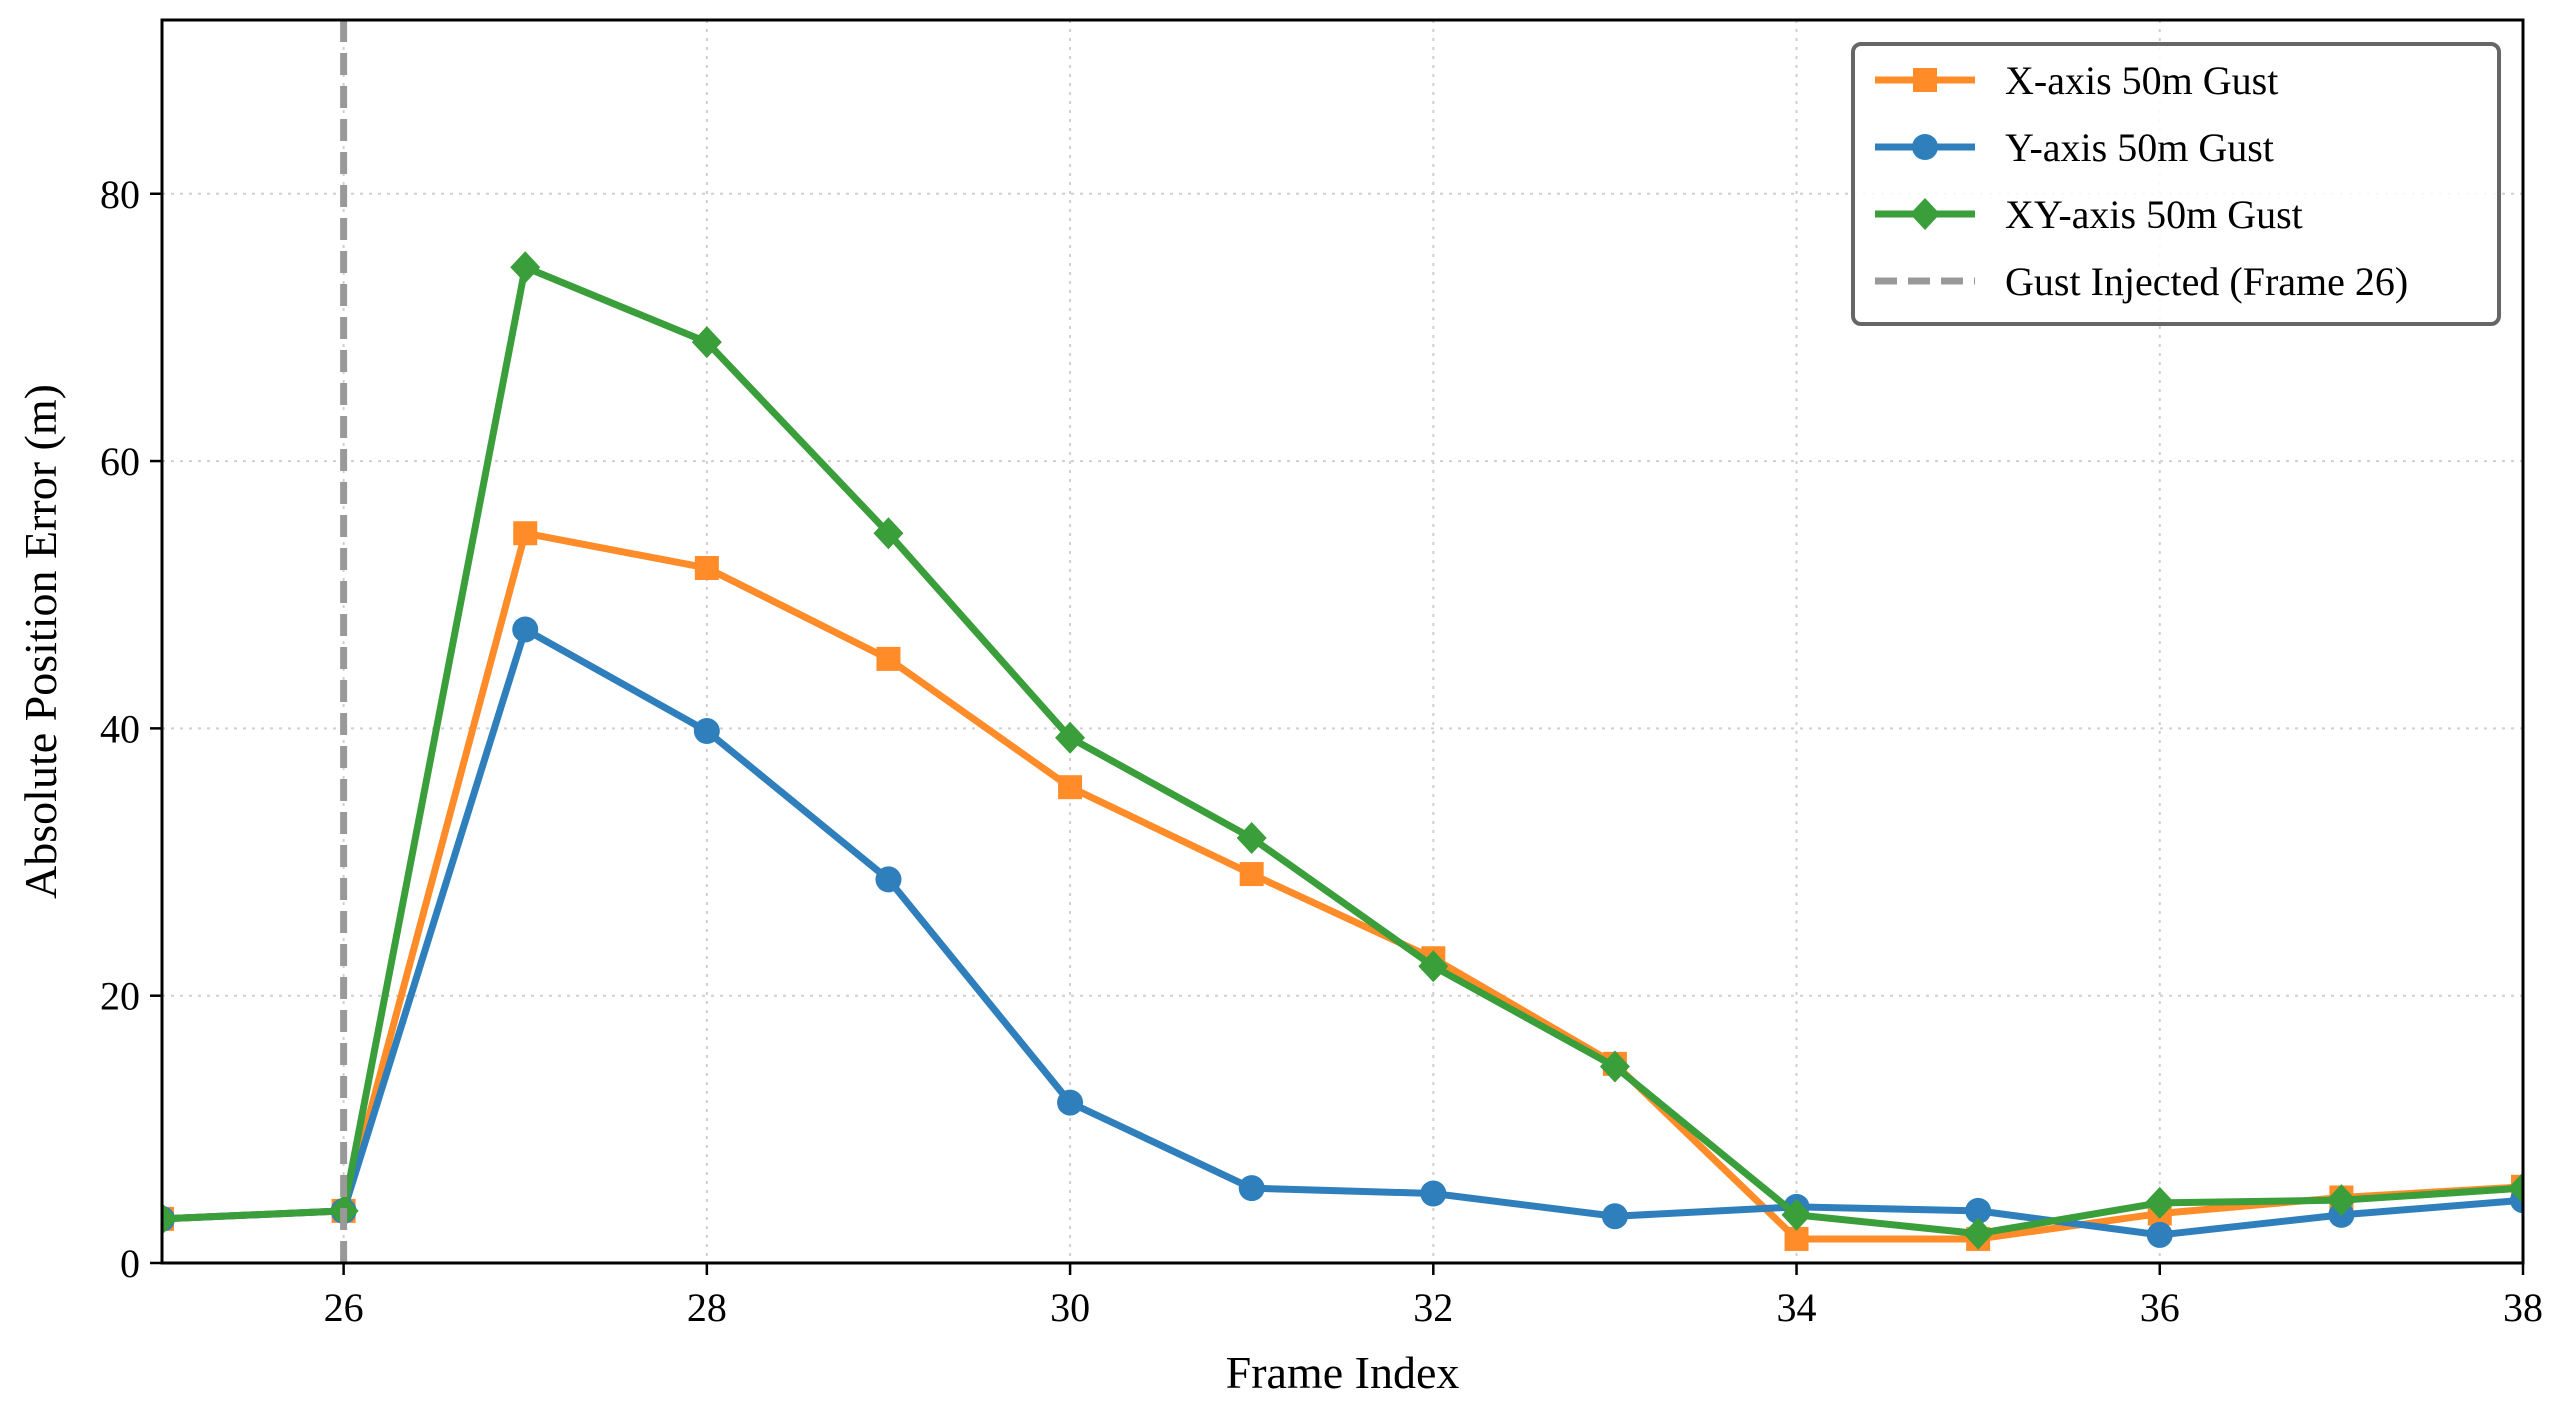  What do you see at coordinates (130, 1263) in the screenshot?
I see `y-tick-label: 0` at bounding box center [130, 1263].